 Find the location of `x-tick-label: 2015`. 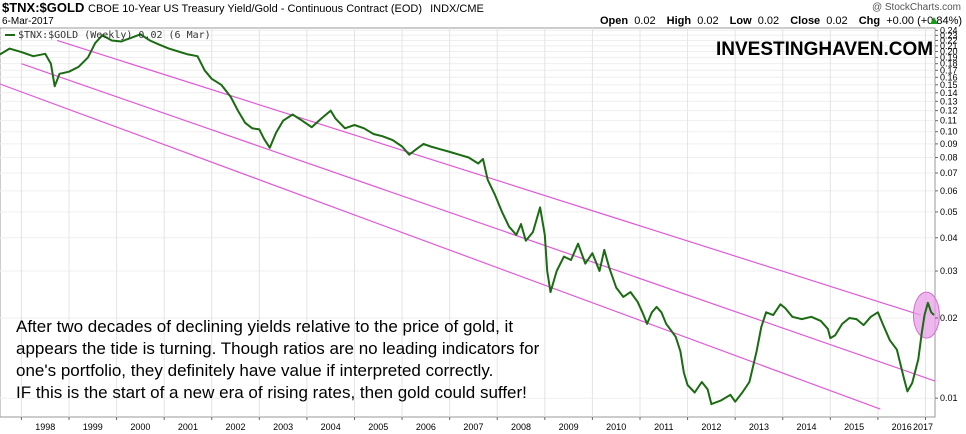

x-tick-label: 2015 is located at coordinates (854, 427).